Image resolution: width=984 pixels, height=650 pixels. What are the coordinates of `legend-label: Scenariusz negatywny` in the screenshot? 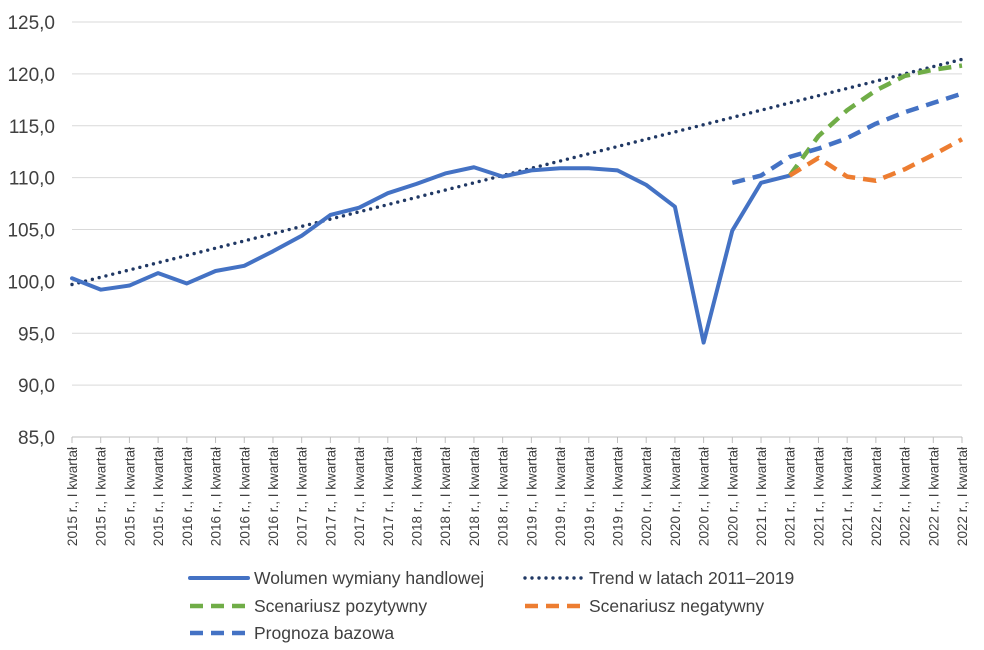 It's located at (676, 606).